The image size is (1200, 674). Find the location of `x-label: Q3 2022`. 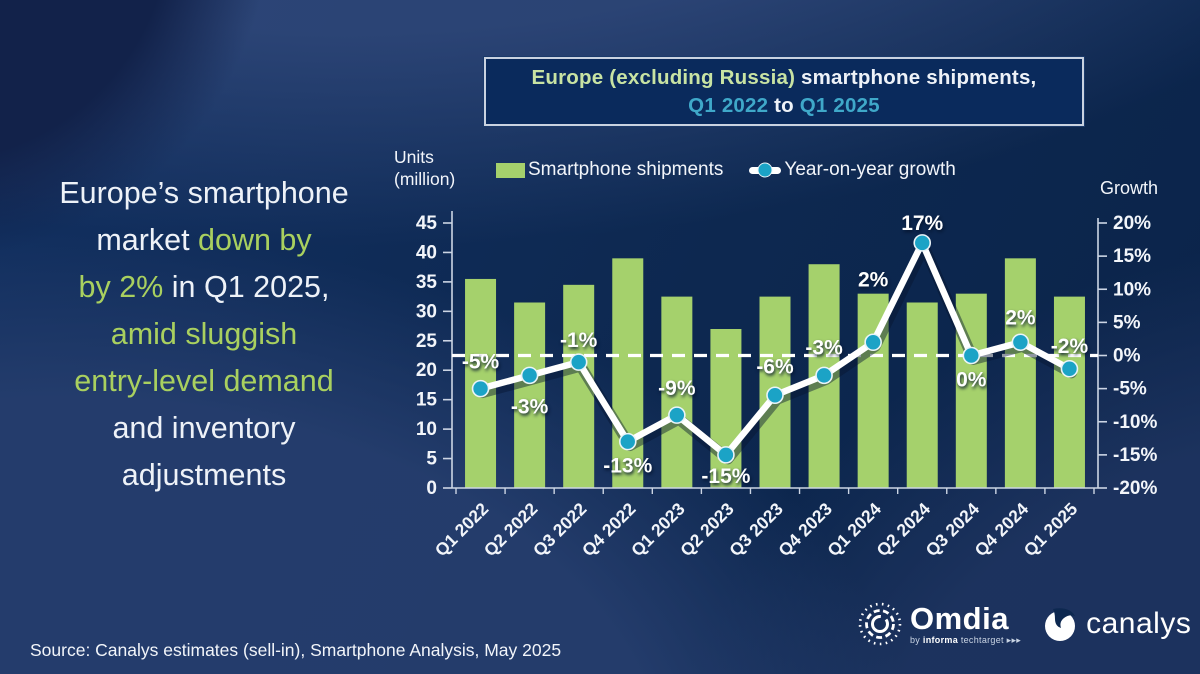

x-label: Q3 2022 is located at coordinates (560, 529).